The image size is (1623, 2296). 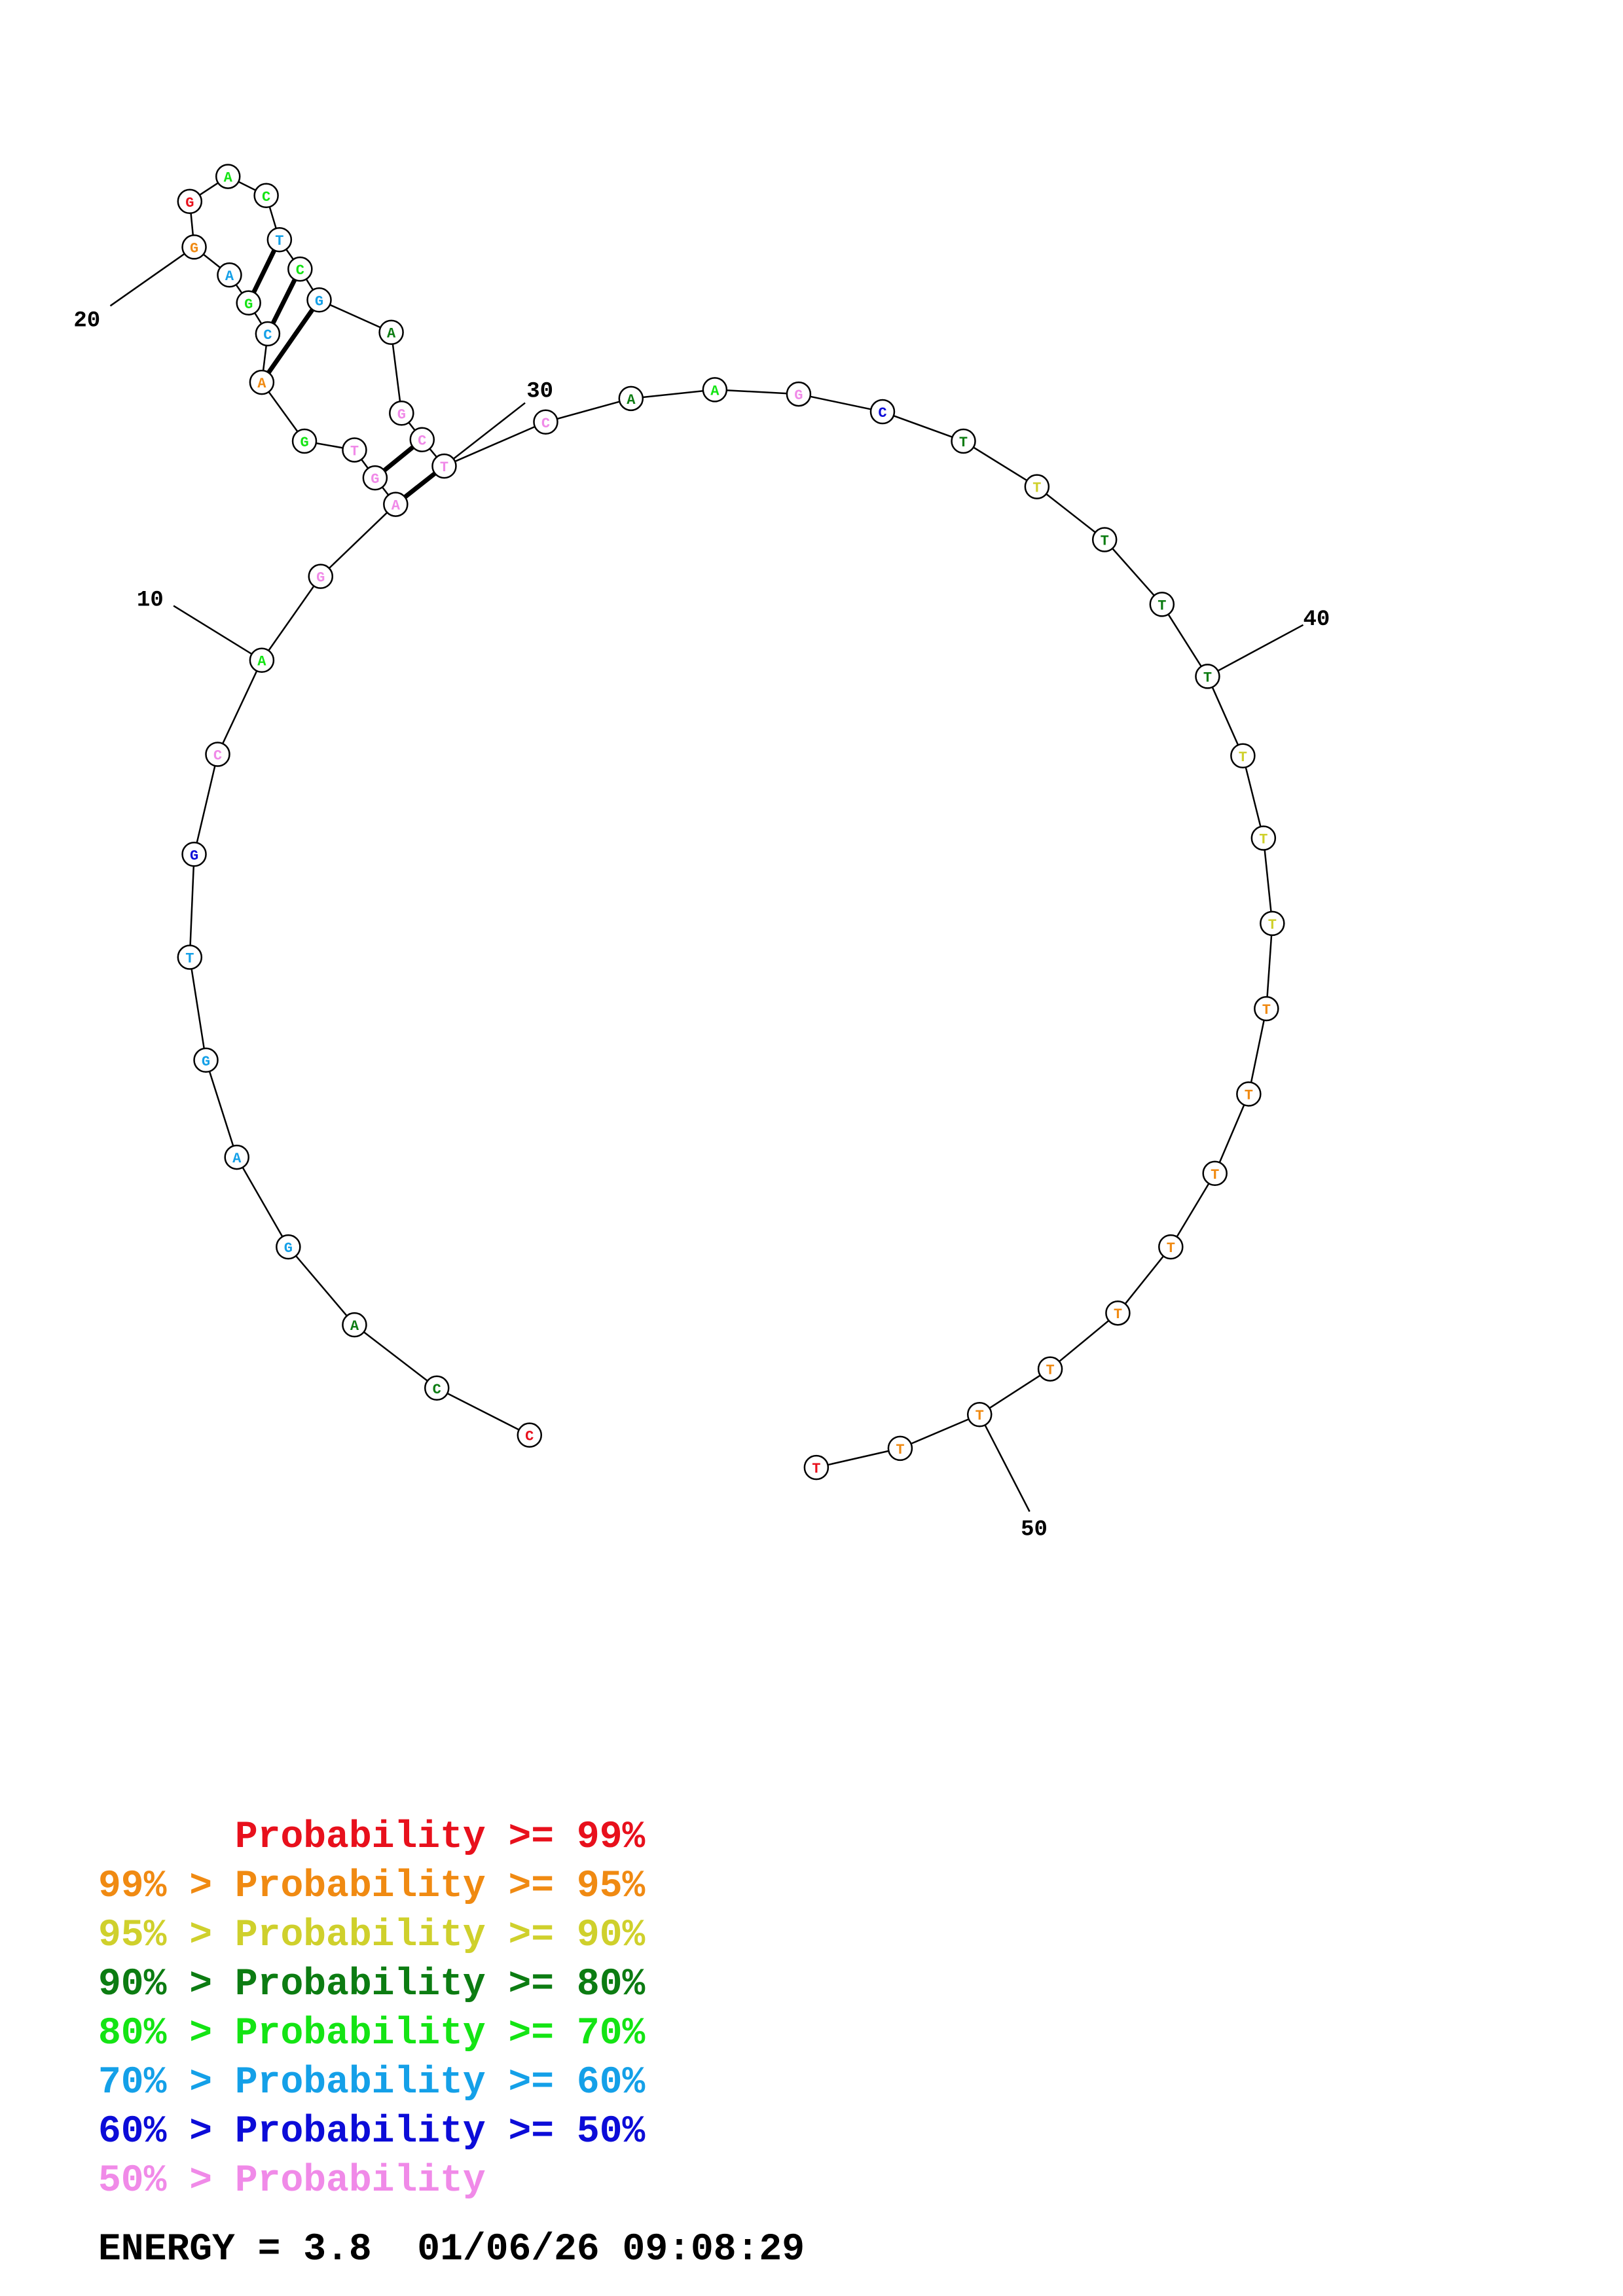 I want to click on legend-row: 60% > Probability >= 50%, so click(x=372, y=2132).